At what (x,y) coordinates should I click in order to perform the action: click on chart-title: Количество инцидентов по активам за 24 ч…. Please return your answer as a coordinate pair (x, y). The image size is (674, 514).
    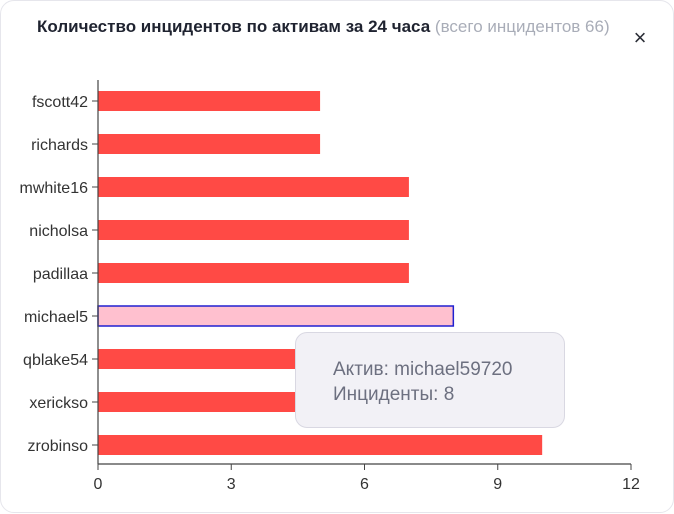
    Looking at the image, I should click on (234, 26).